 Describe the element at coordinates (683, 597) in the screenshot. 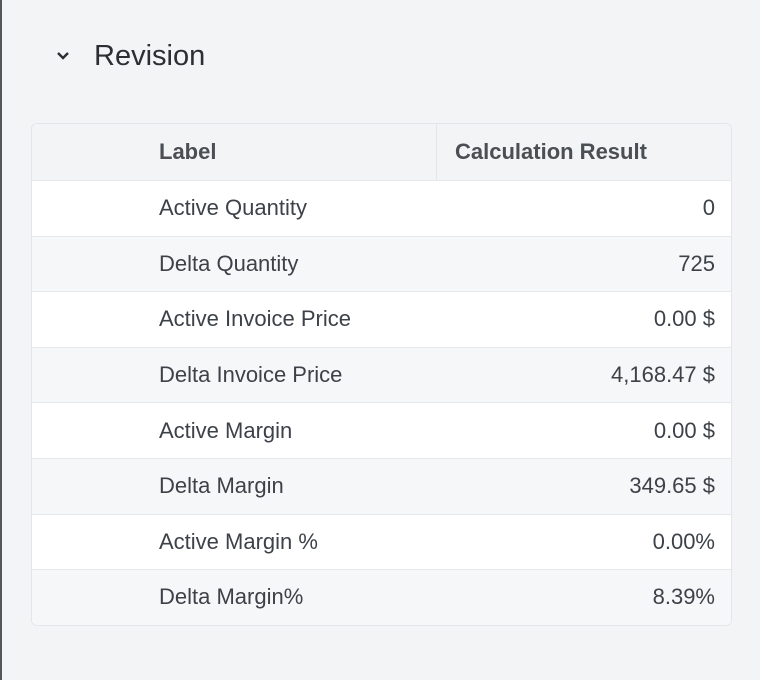

I see `row-value: 8.39%` at that location.